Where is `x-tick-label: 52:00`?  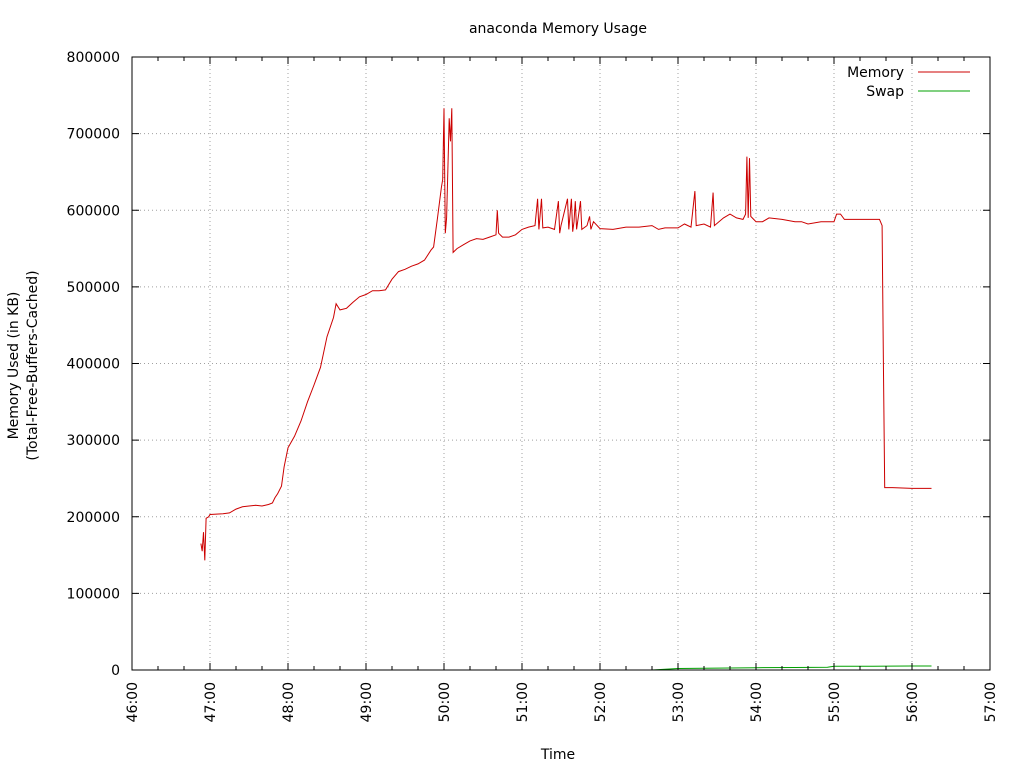
x-tick-label: 52:00 is located at coordinates (601, 702).